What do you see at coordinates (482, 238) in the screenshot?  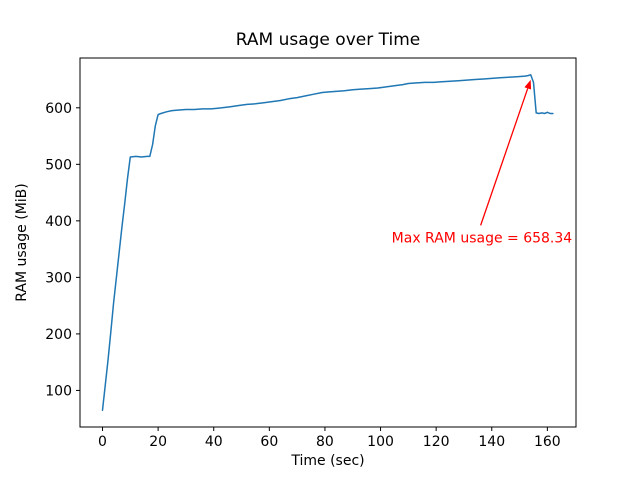 I see `max-ram-annotation-text: Max RAM usage = 658.34` at bounding box center [482, 238].